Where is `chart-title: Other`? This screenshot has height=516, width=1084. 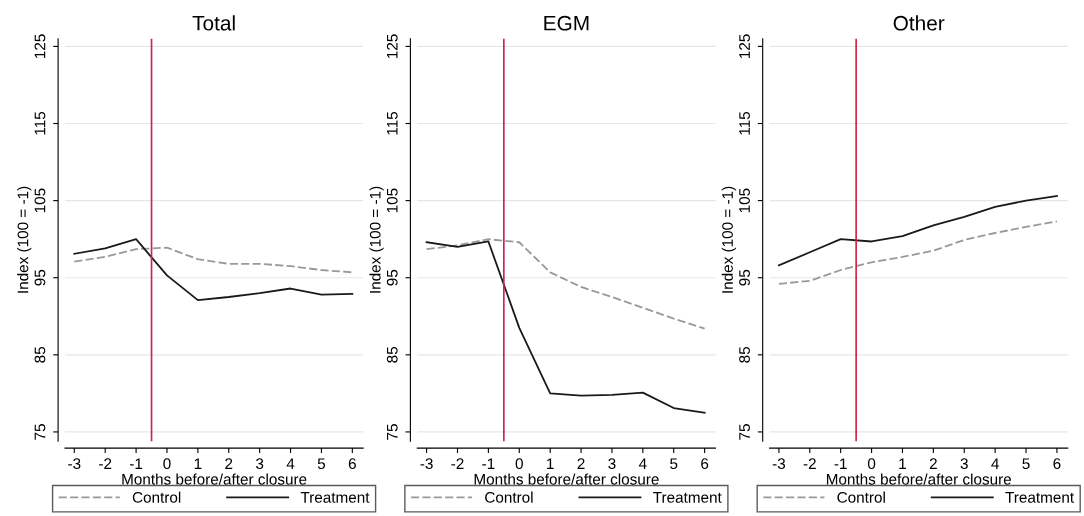 chart-title: Other is located at coordinates (919, 23).